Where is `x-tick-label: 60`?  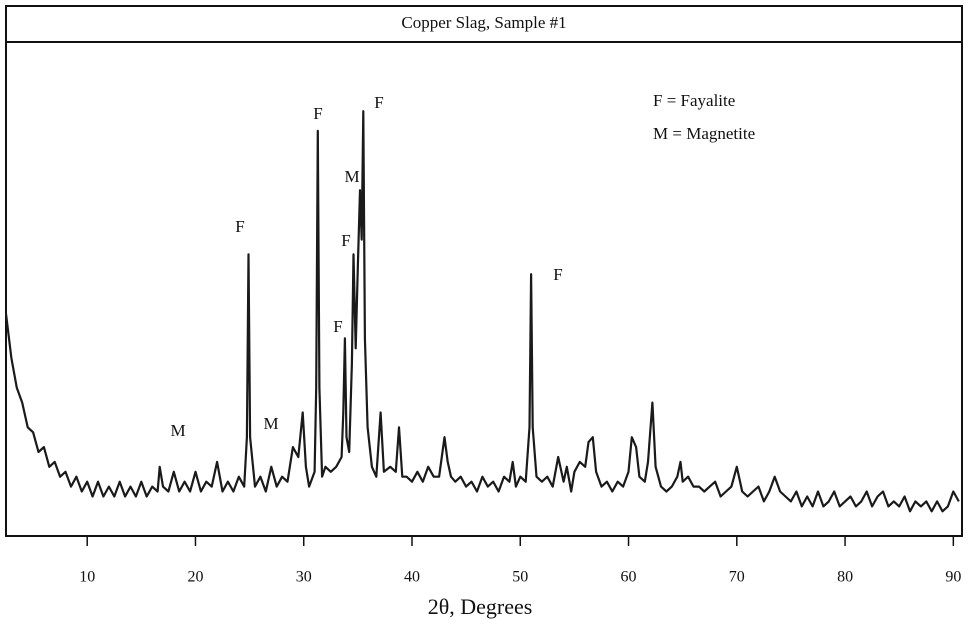 x-tick-label: 60 is located at coordinates (629, 577).